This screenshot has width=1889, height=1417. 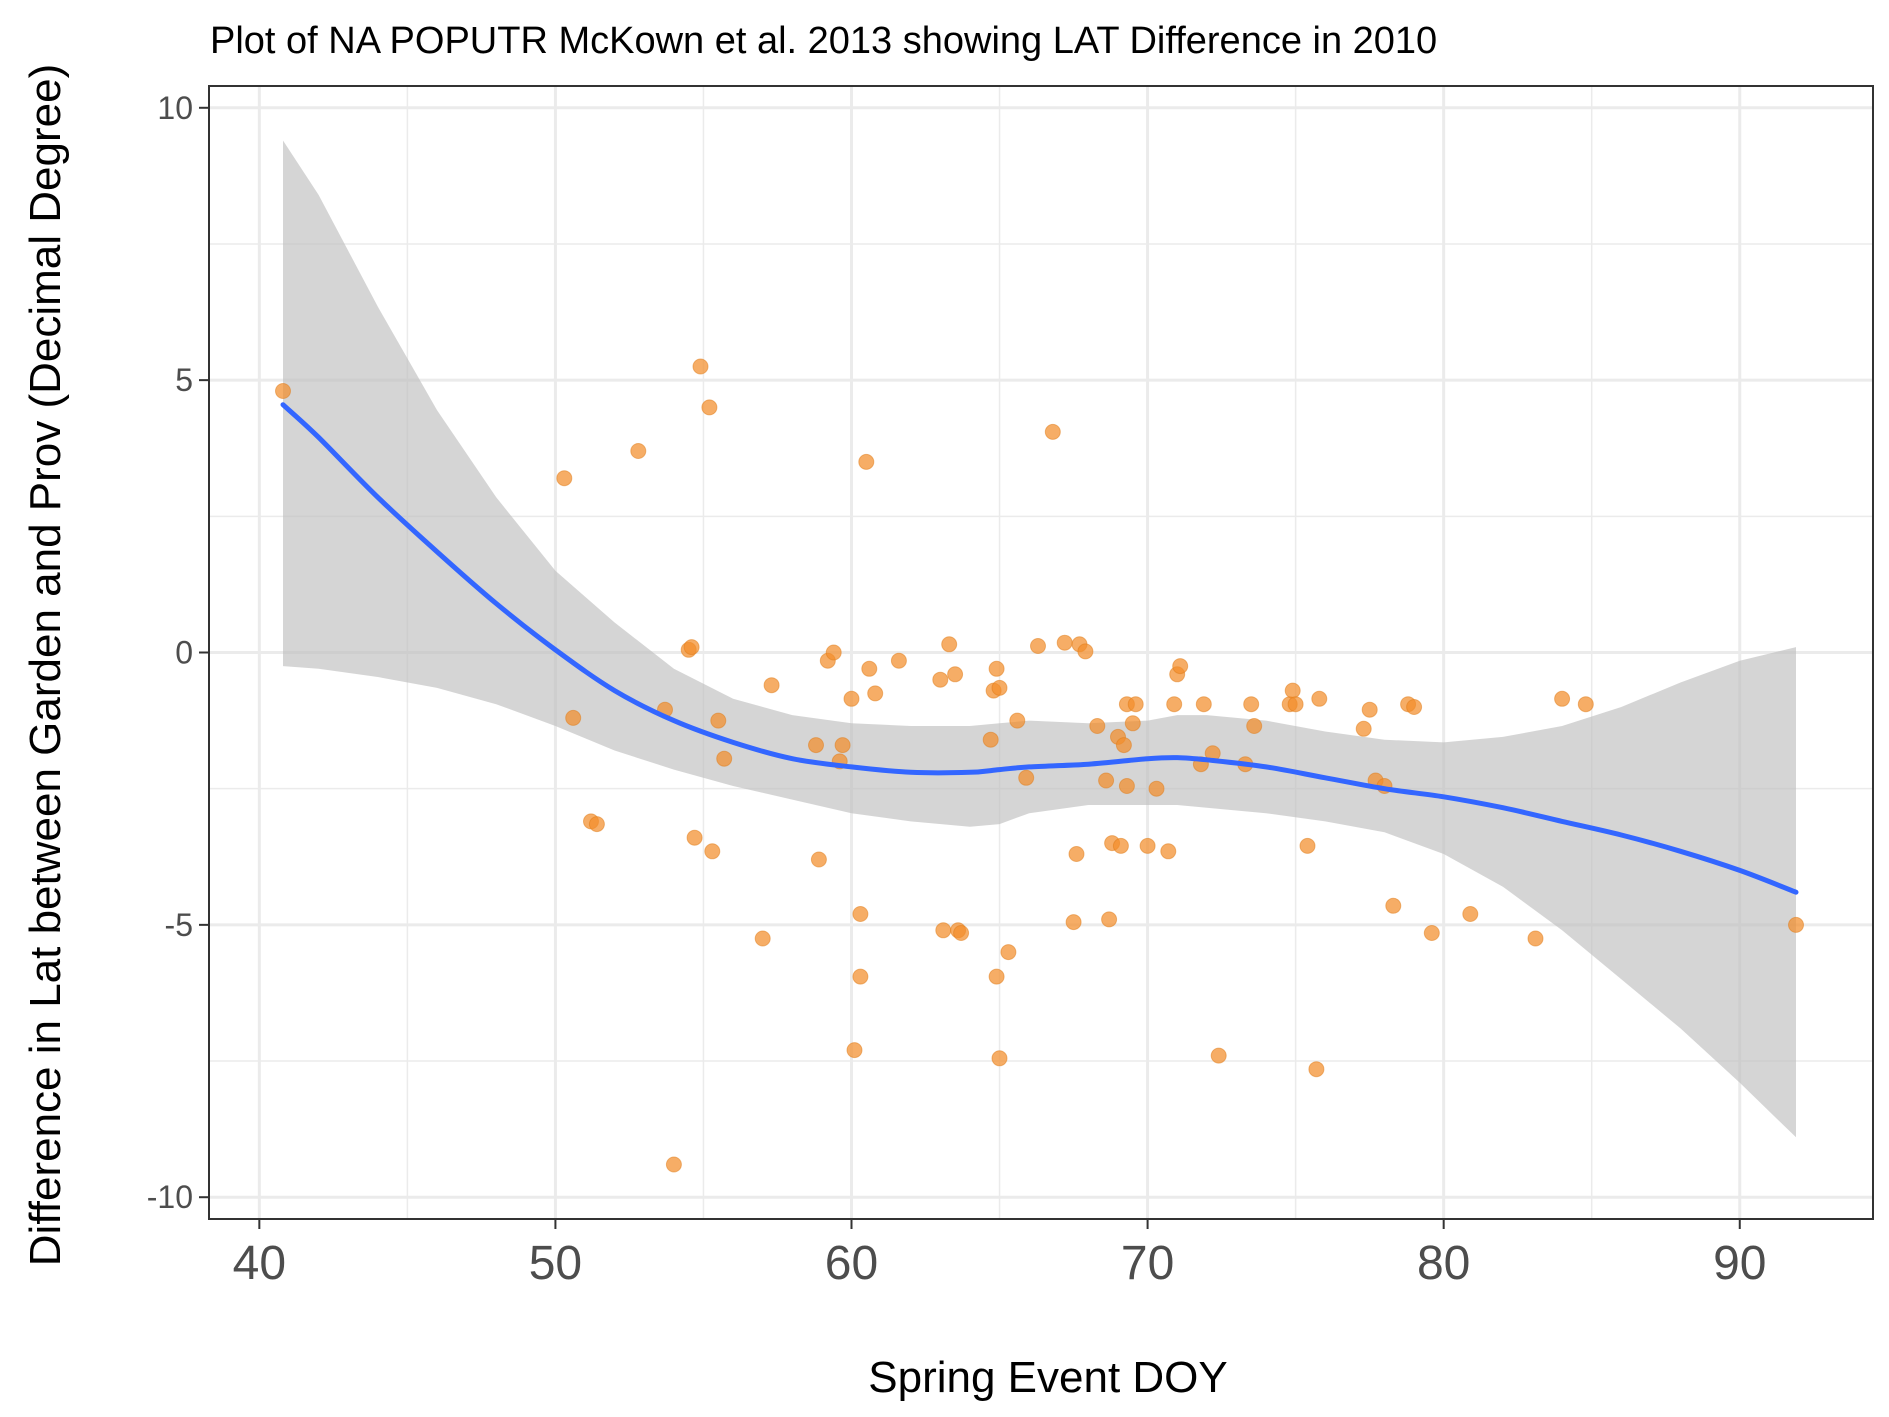 What do you see at coordinates (184, 380) in the screenshot?
I see `y-tick-label: 5` at bounding box center [184, 380].